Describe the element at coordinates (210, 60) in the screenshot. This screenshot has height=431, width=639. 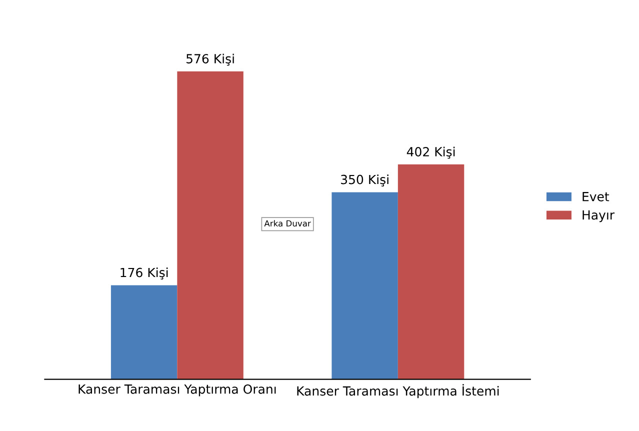
I see `data-label: 576 Kişi` at that location.